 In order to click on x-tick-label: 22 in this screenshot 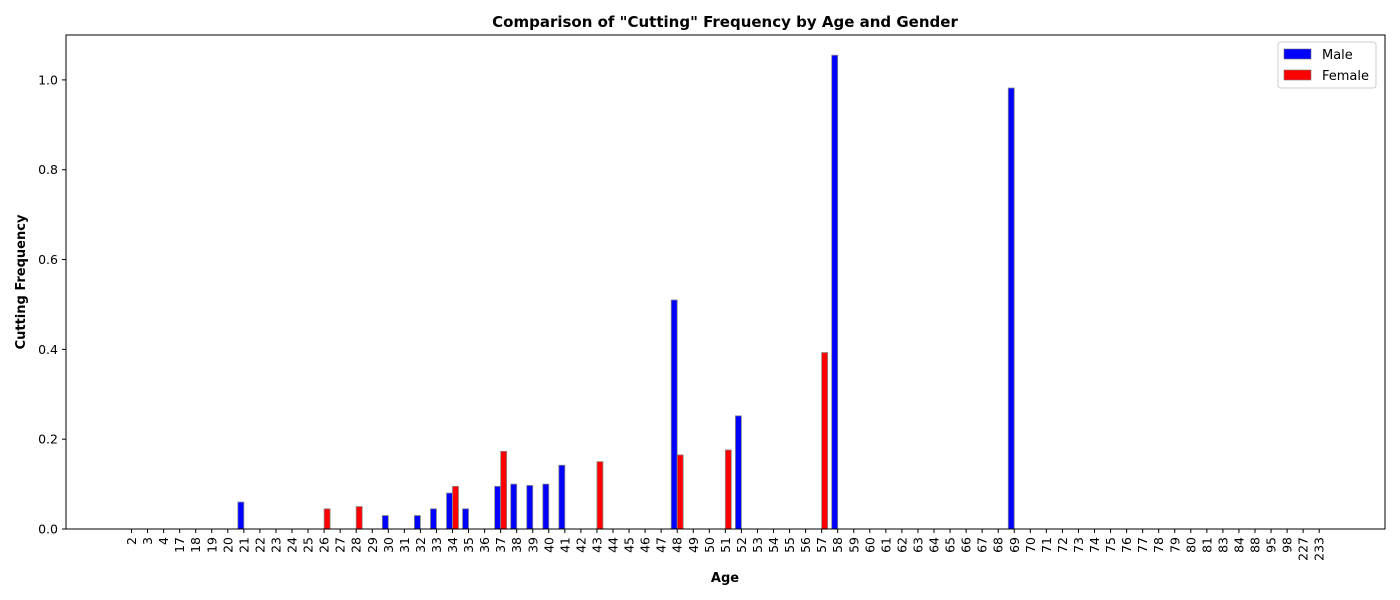, I will do `click(259, 545)`.